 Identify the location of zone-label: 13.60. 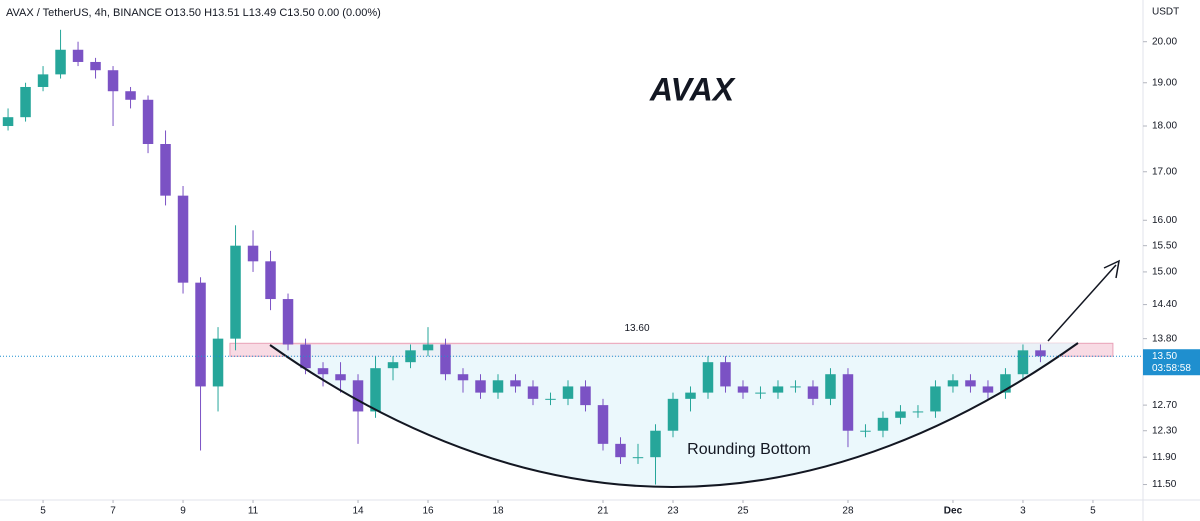
(636, 328).